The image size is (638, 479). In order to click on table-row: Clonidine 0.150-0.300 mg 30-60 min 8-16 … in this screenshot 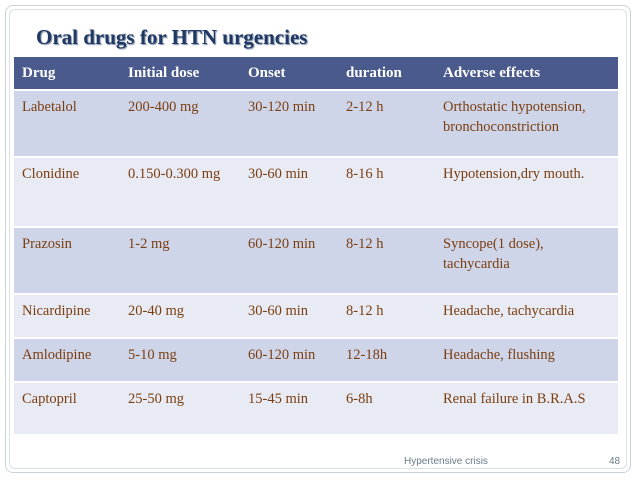, I will do `click(316, 192)`.